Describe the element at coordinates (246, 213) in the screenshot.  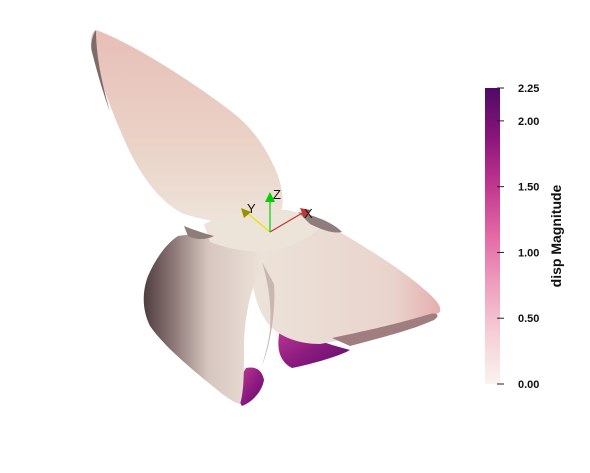
I see `axis-y-arrowhead` at that location.